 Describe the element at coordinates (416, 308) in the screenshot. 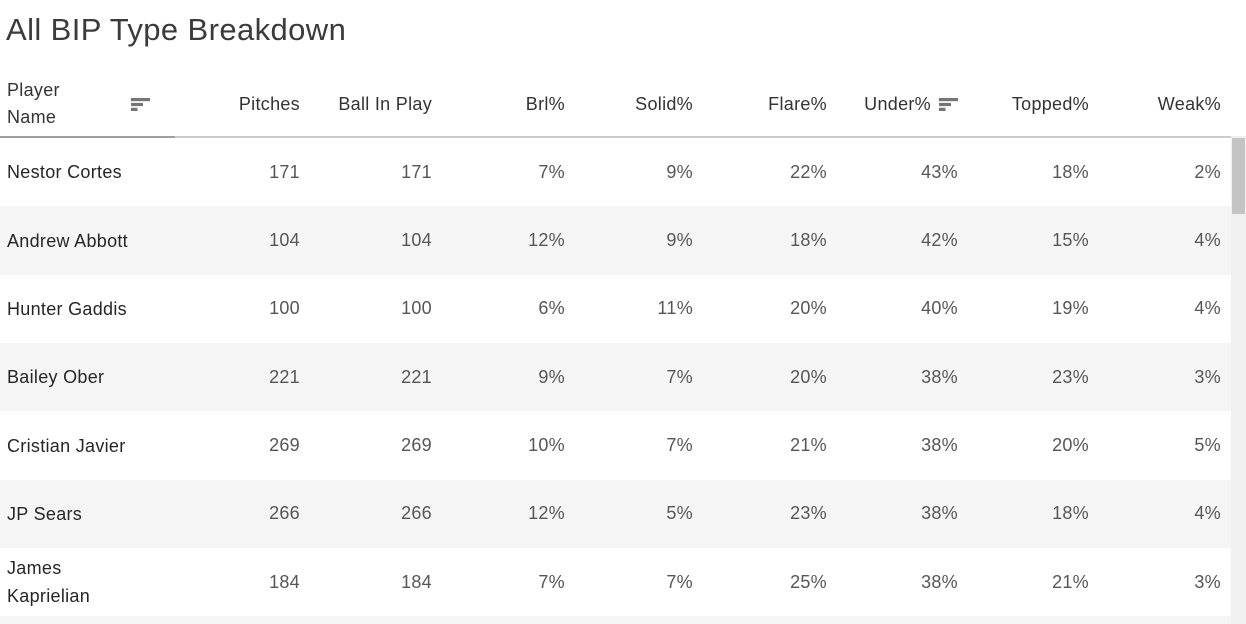

I see `value-cell-ball-in-play: 100` at that location.